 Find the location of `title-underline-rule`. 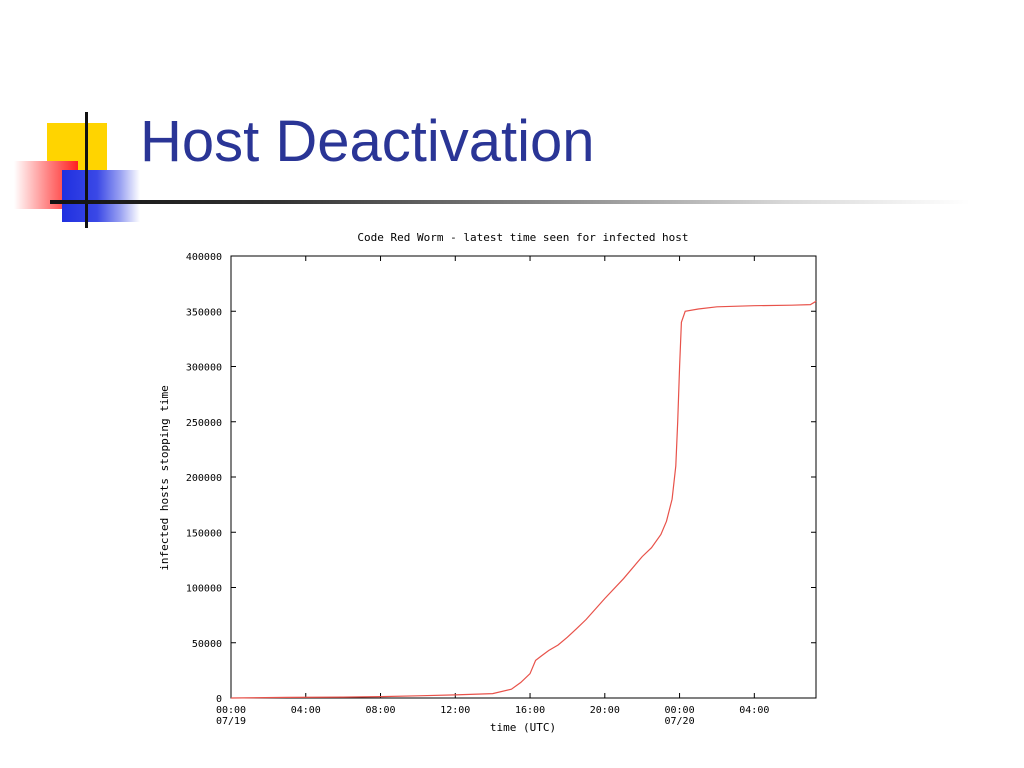

title-underline-rule is located at coordinates (510, 202).